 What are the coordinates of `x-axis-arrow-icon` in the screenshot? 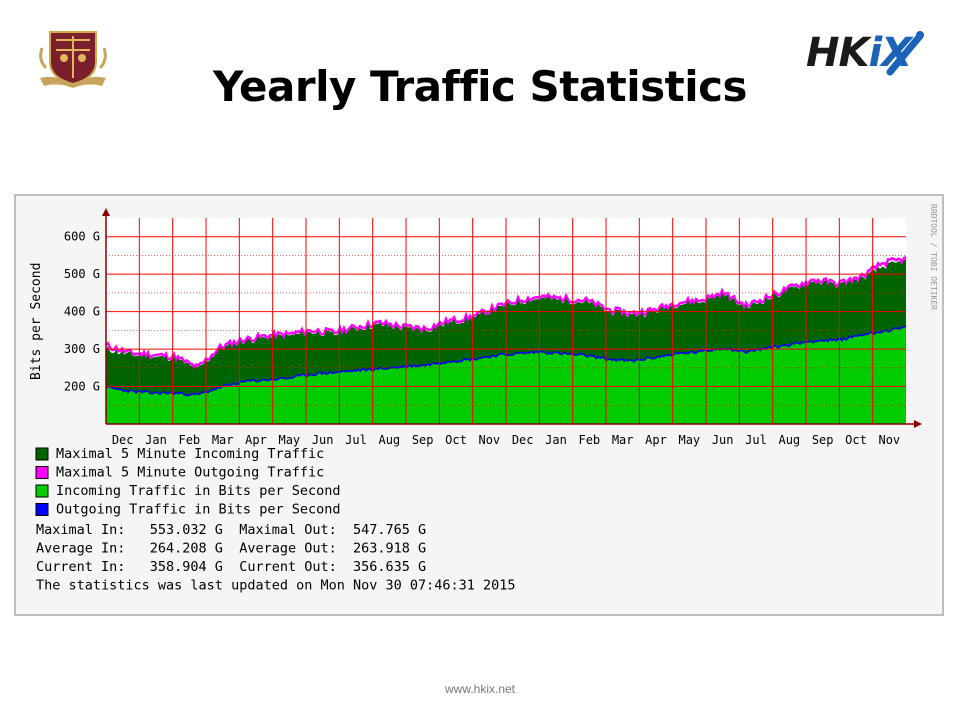 It's located at (918, 424).